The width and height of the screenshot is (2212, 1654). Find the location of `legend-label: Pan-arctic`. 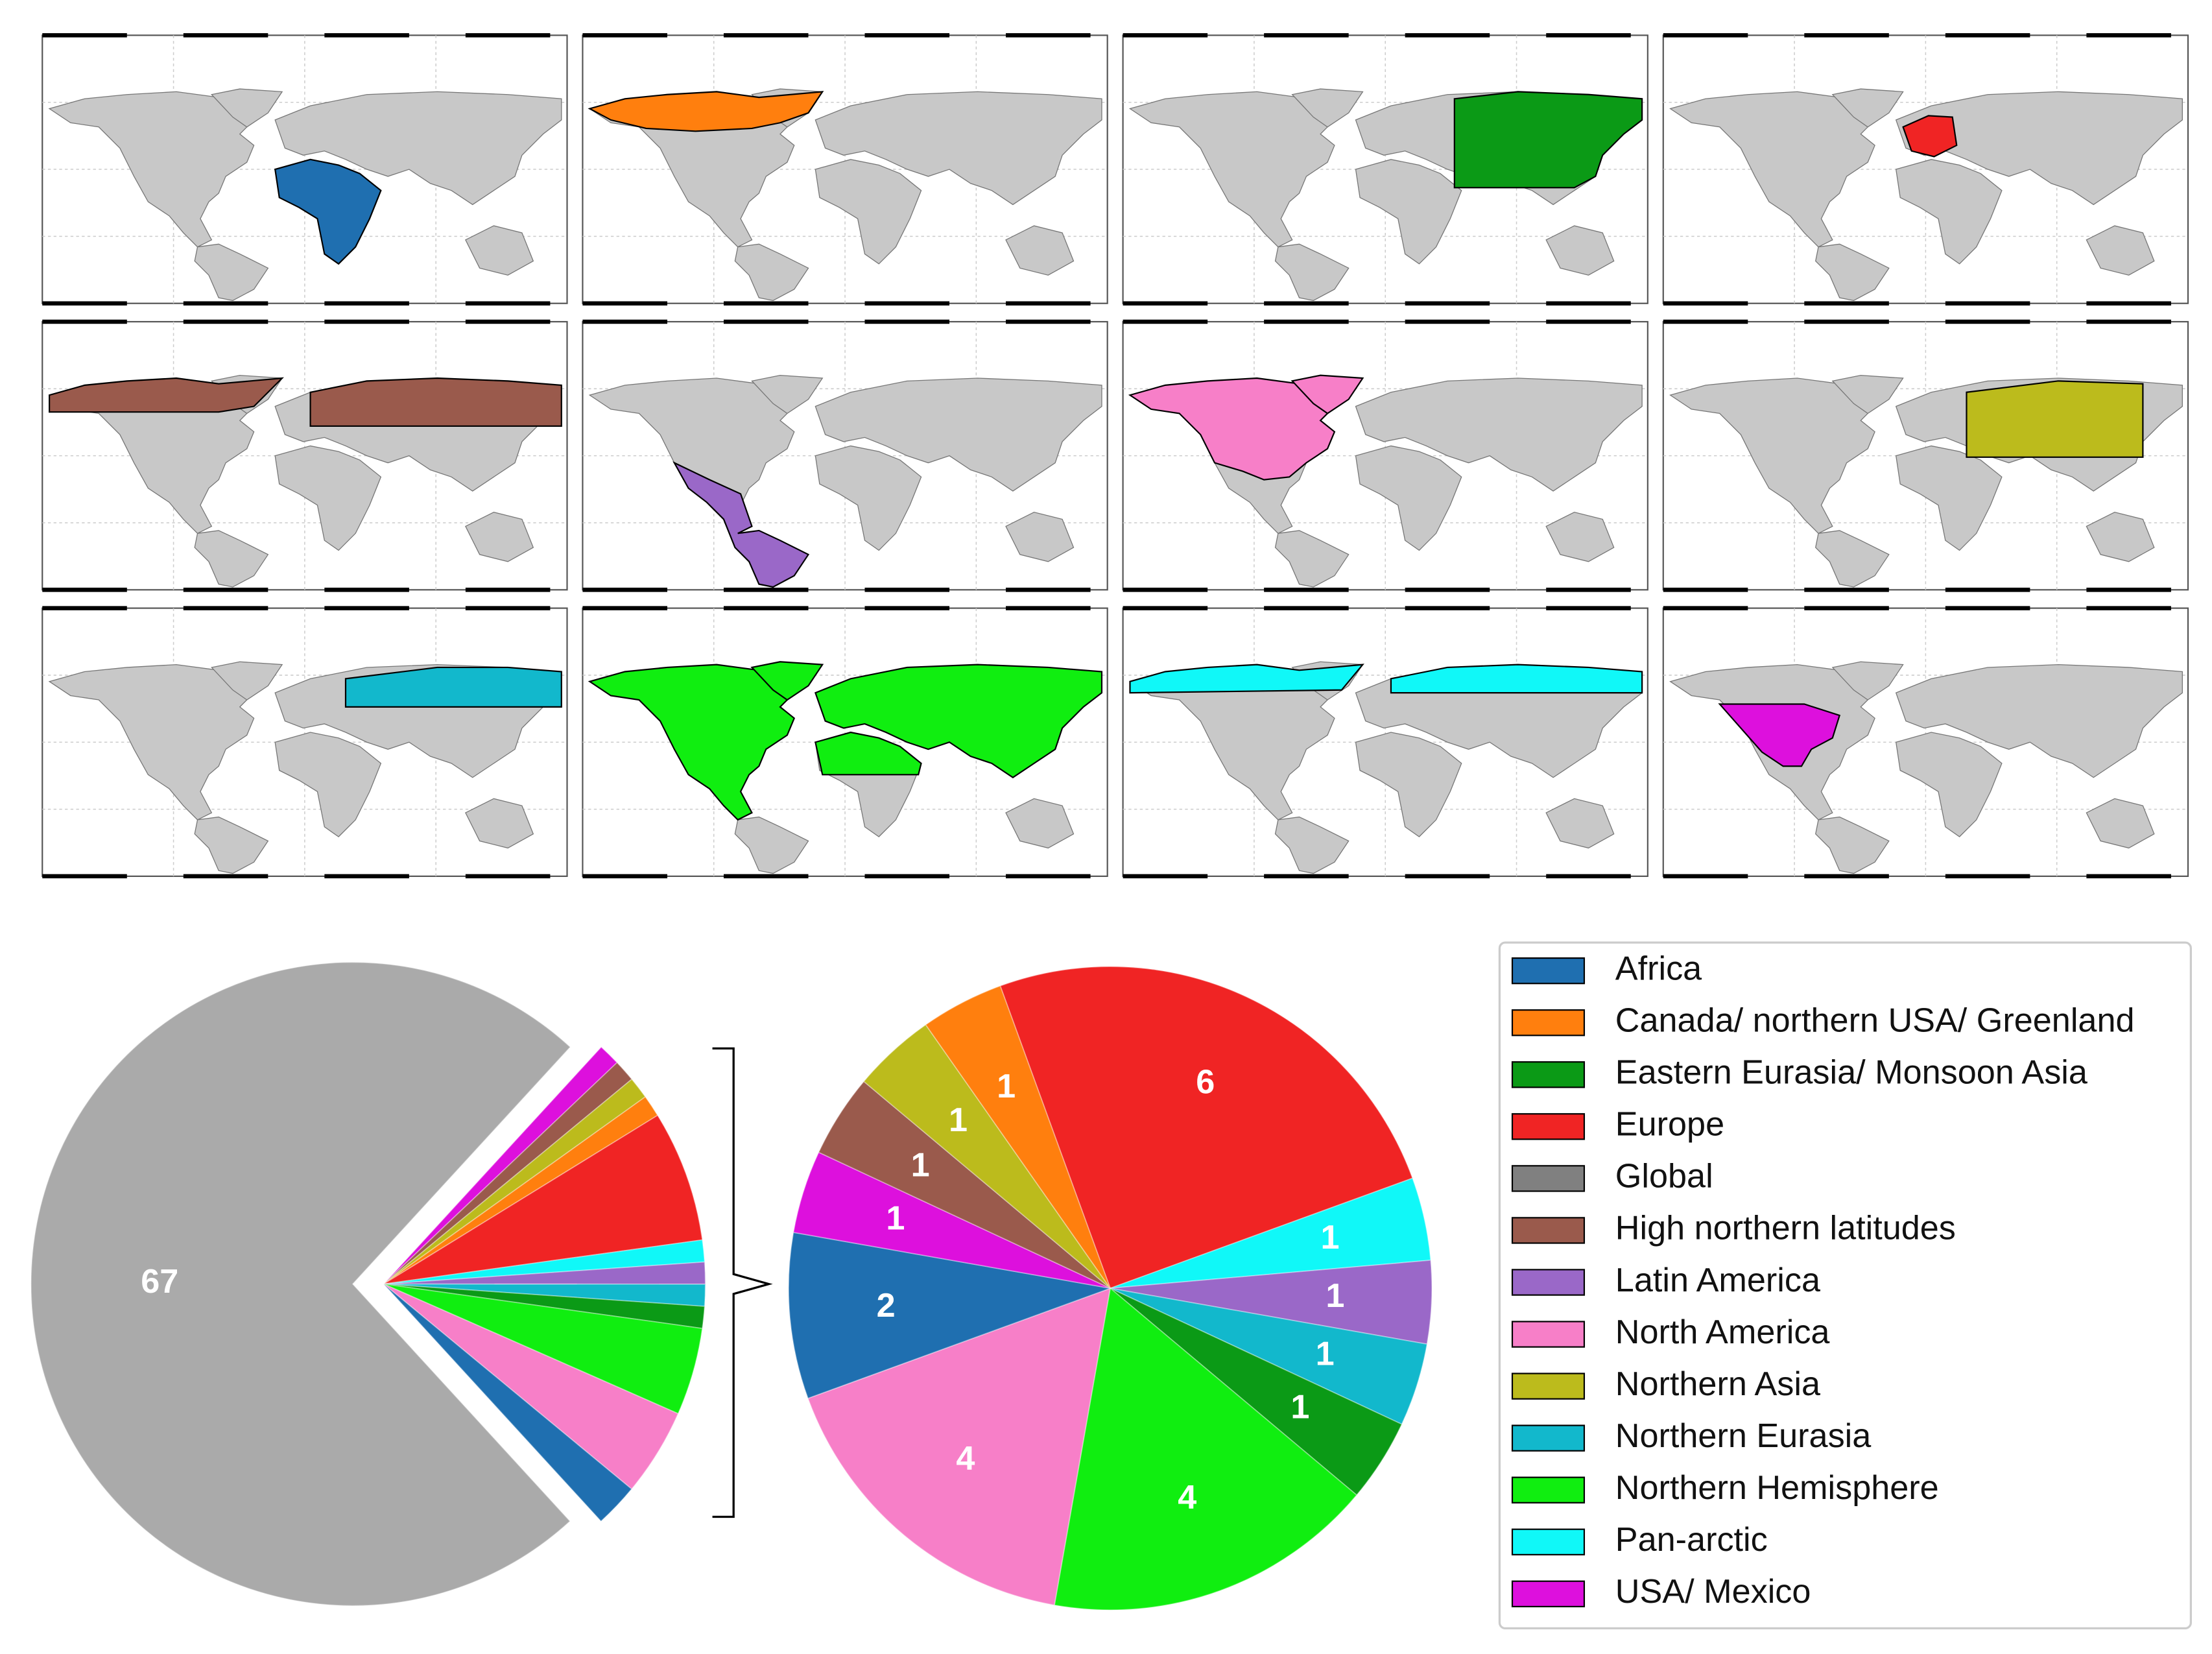

legend-label: Pan-arctic is located at coordinates (1691, 1540).